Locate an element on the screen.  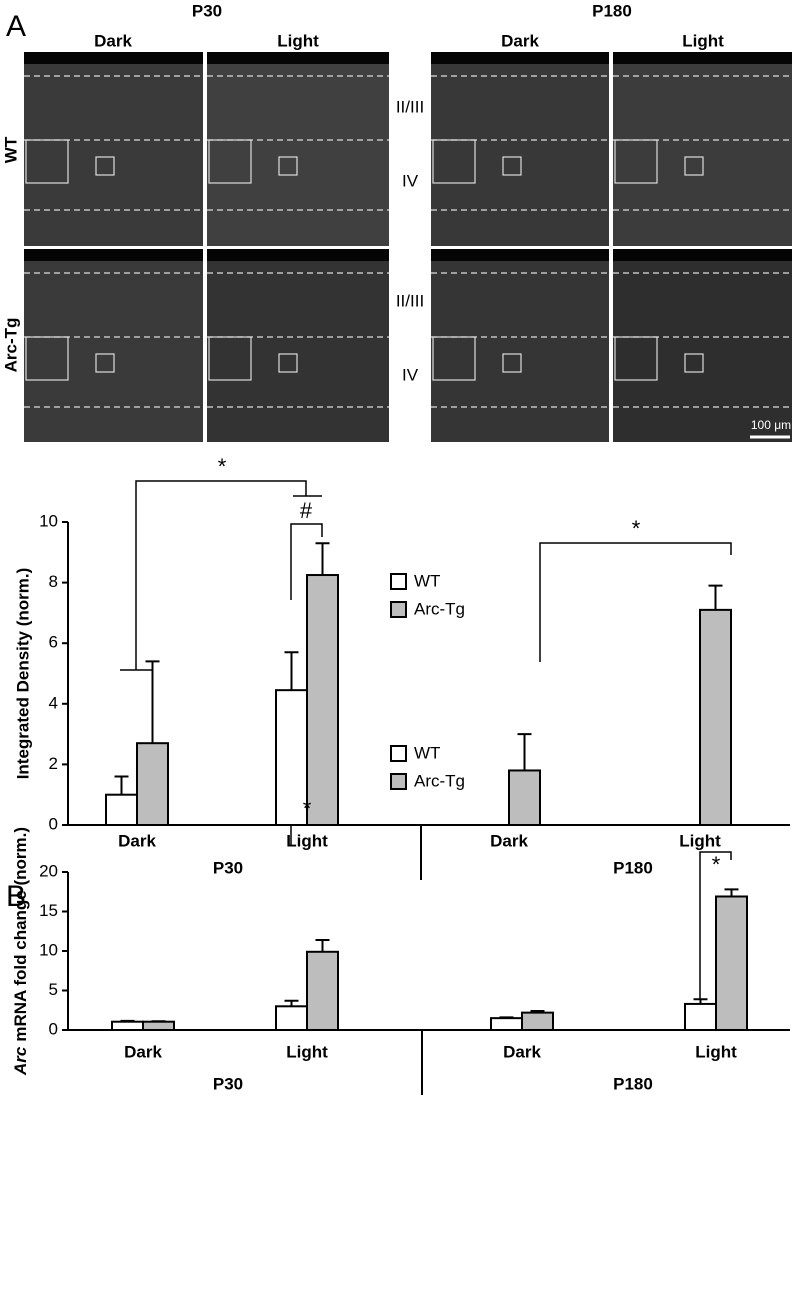
y-tick-label: 20 is located at coordinates (48, 870).